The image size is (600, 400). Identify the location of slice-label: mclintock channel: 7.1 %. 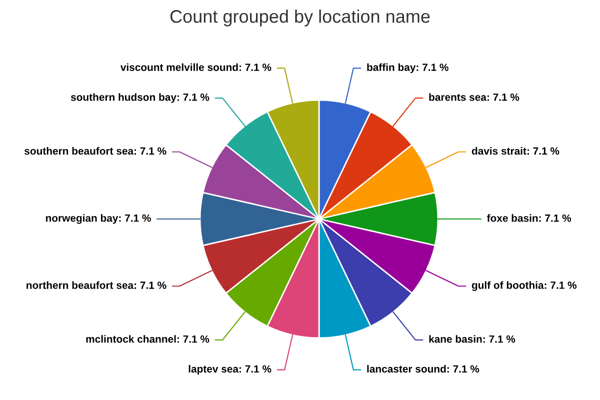
(148, 339).